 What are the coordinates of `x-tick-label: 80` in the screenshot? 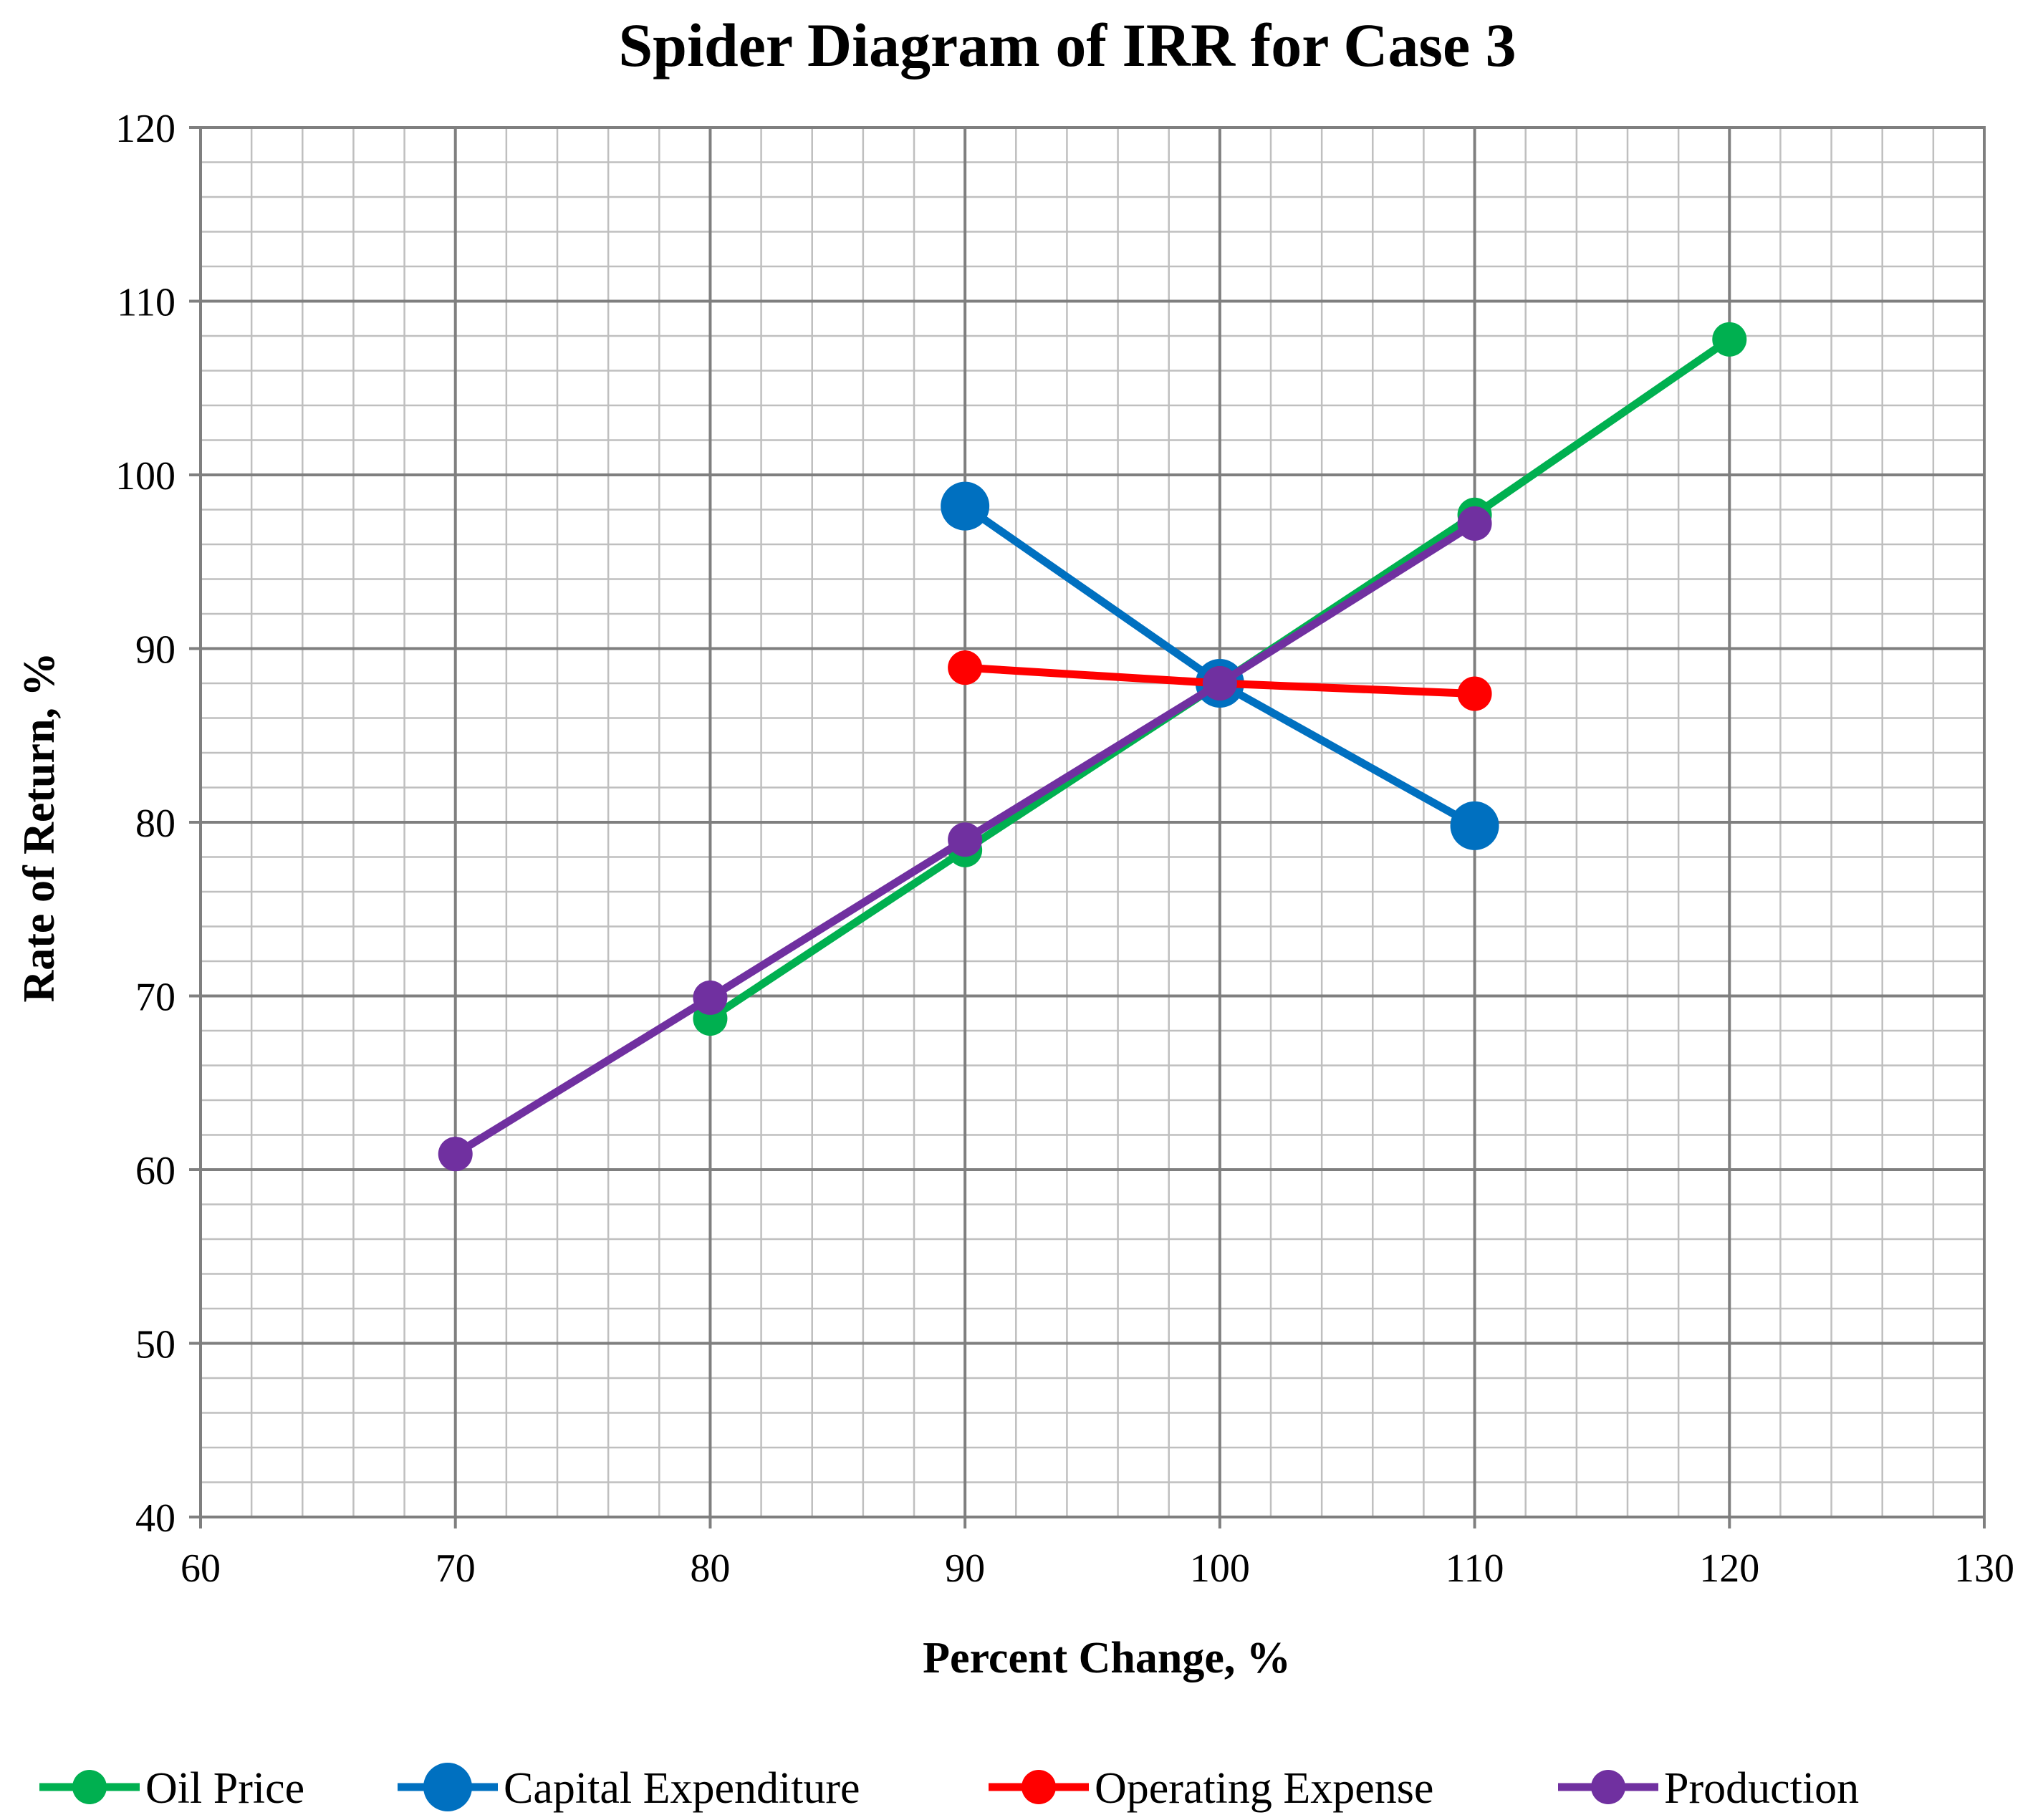 It's located at (710, 1568).